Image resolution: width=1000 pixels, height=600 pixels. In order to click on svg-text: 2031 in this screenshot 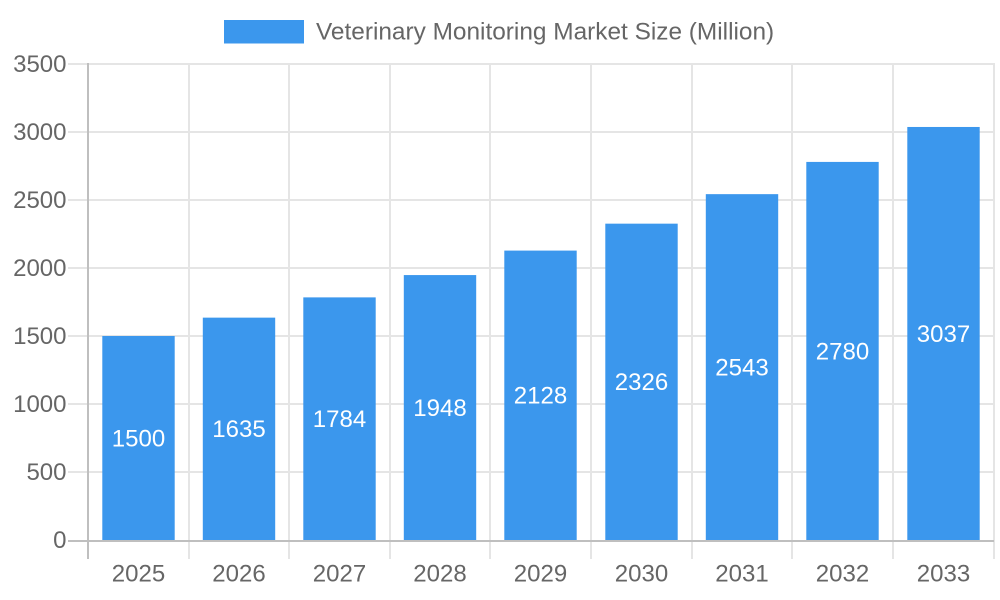, I will do `click(741, 573)`.